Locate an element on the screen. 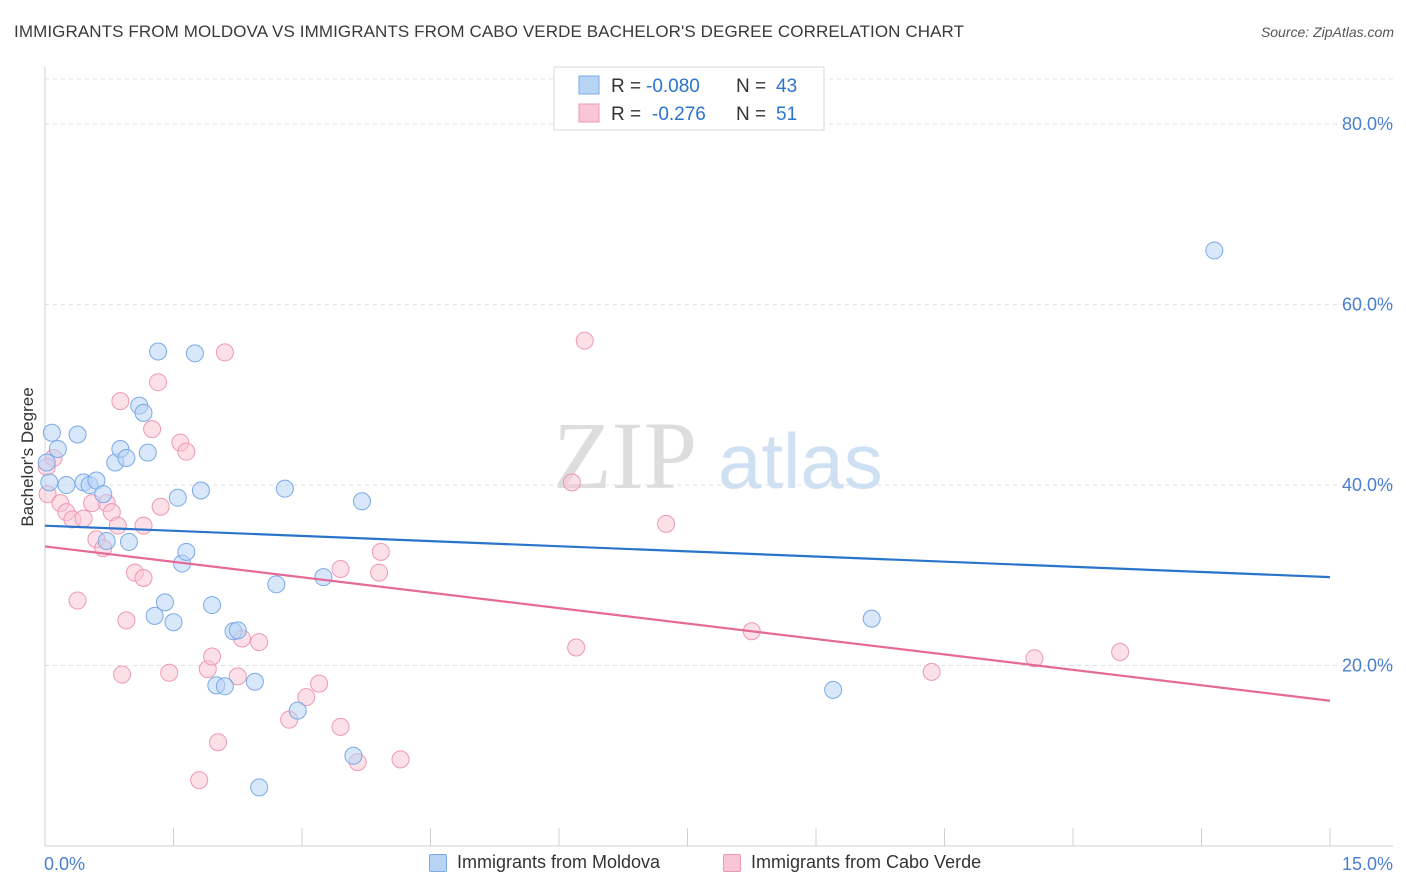 This screenshot has height=892, width=1406. x-tick-label: 0.0% is located at coordinates (64, 864).